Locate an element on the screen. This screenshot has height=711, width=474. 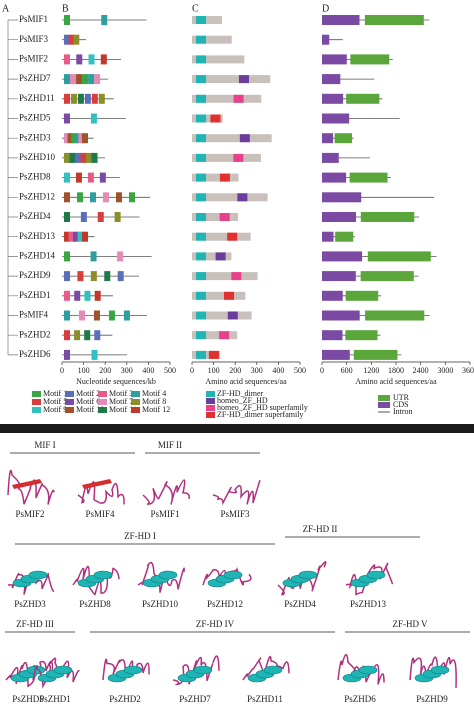
protein-name: PsZHD10 is located at coordinates (160, 604).